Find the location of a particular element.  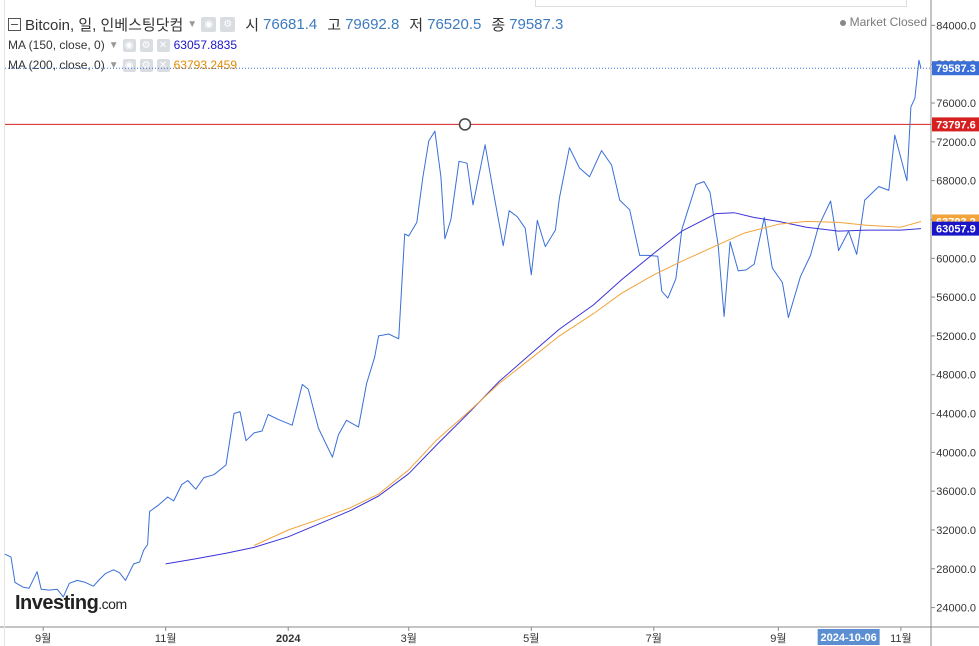

high-key: 고 is located at coordinates (334, 25).